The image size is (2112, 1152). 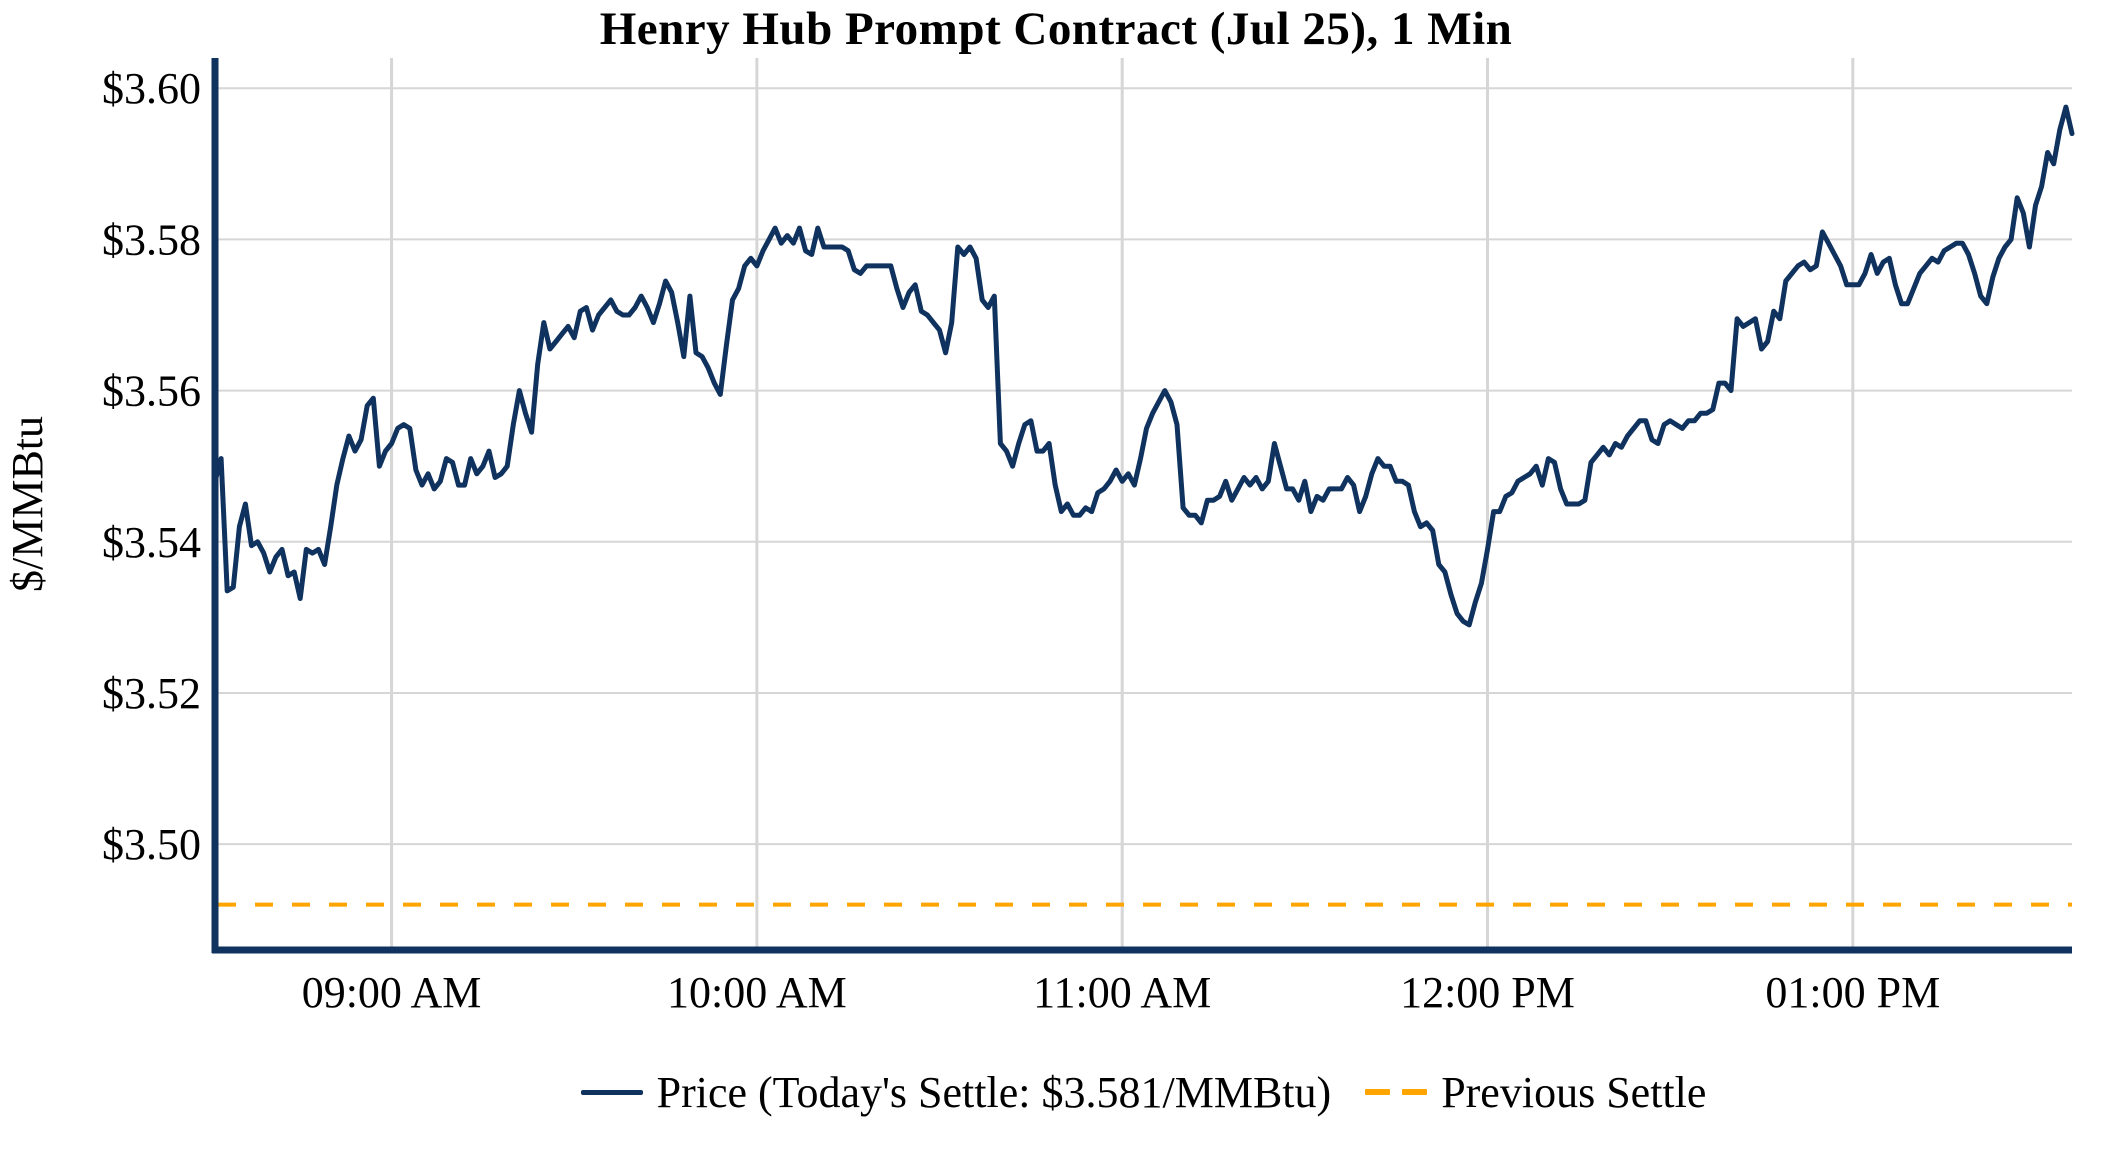 What do you see at coordinates (611, 1092) in the screenshot?
I see `price-line-swatch` at bounding box center [611, 1092].